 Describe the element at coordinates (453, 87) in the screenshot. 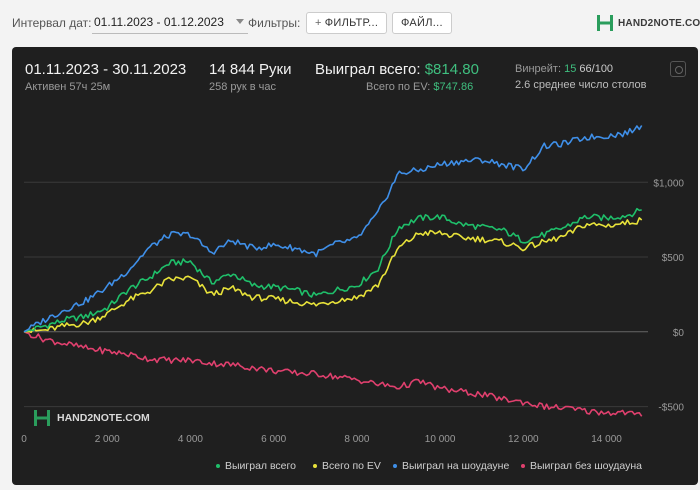

I see `ev-value: $747.86` at that location.